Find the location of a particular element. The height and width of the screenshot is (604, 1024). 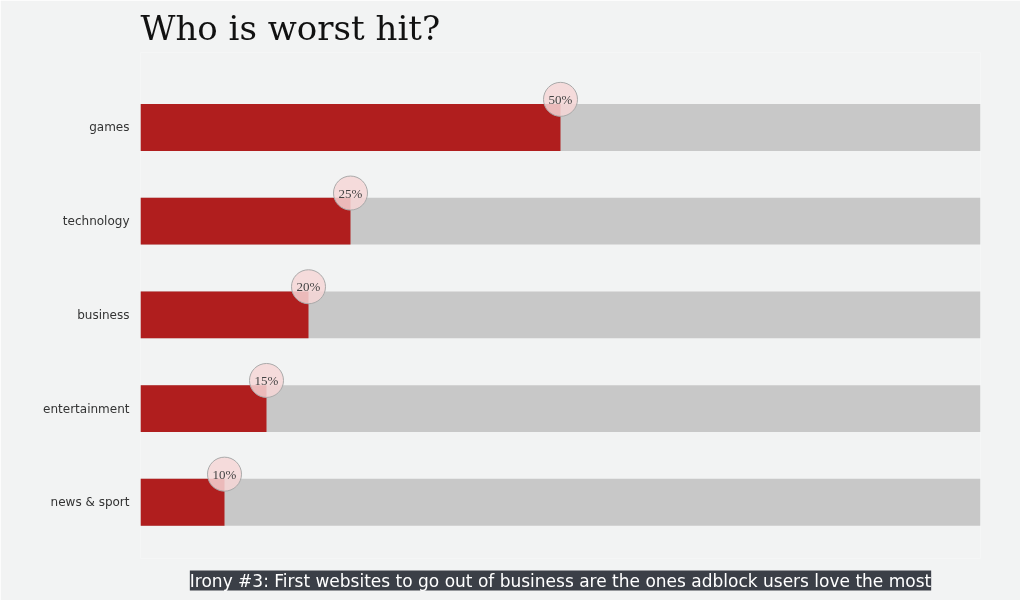

data-label: 20% is located at coordinates (308, 287).